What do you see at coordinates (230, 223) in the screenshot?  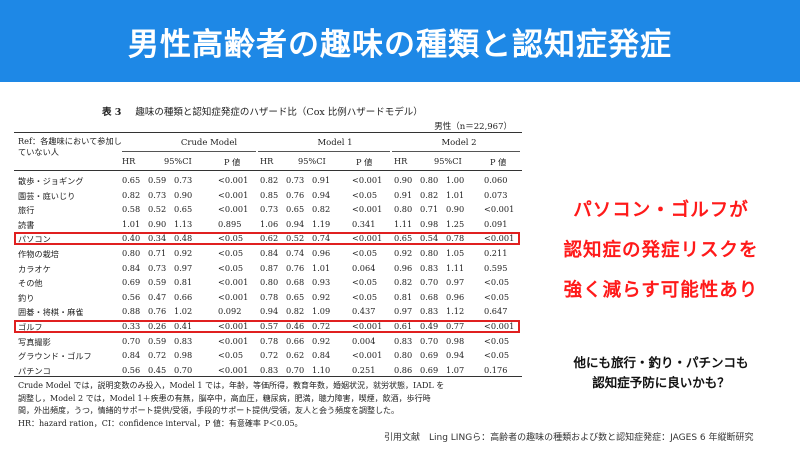 I see `table-cell: 0.895` at bounding box center [230, 223].